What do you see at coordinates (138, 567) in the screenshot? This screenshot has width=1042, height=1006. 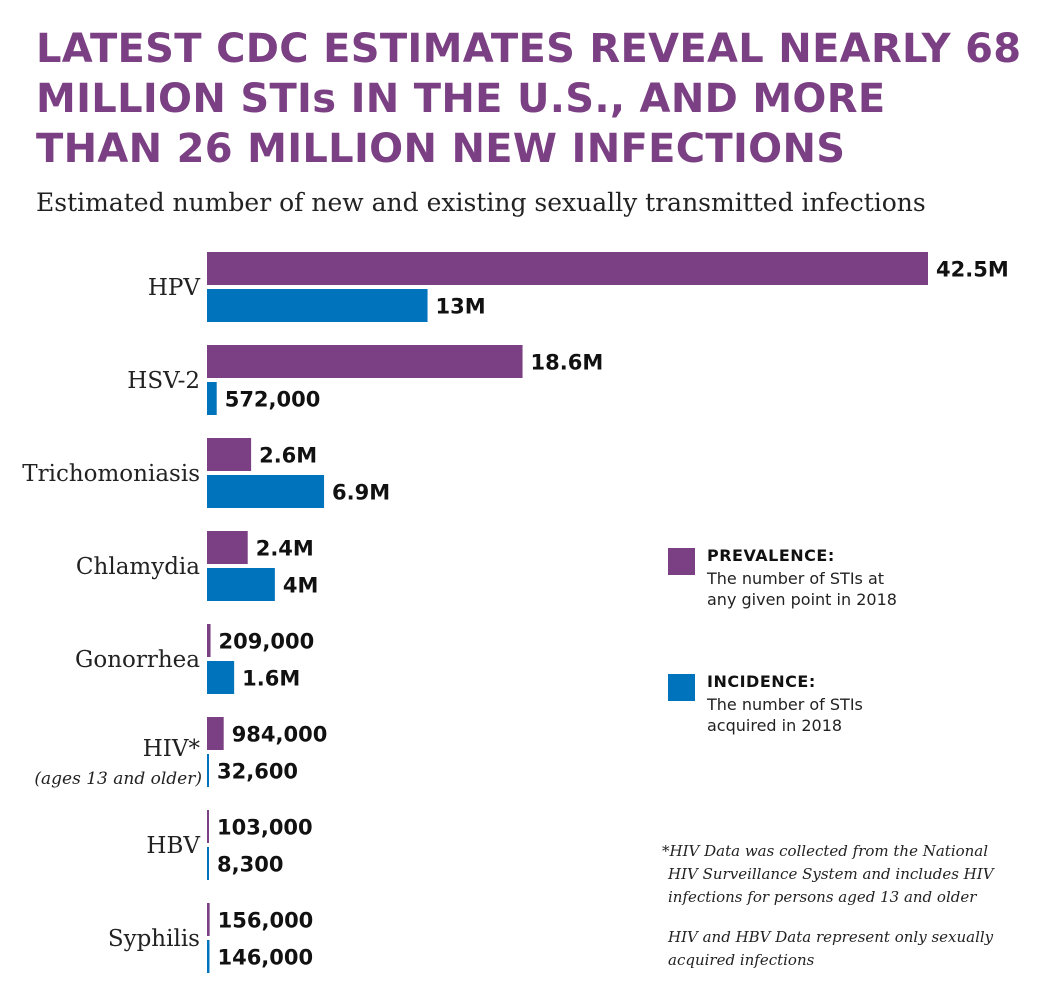 I see `category-label-chlamydia: Chlamydia` at bounding box center [138, 567].